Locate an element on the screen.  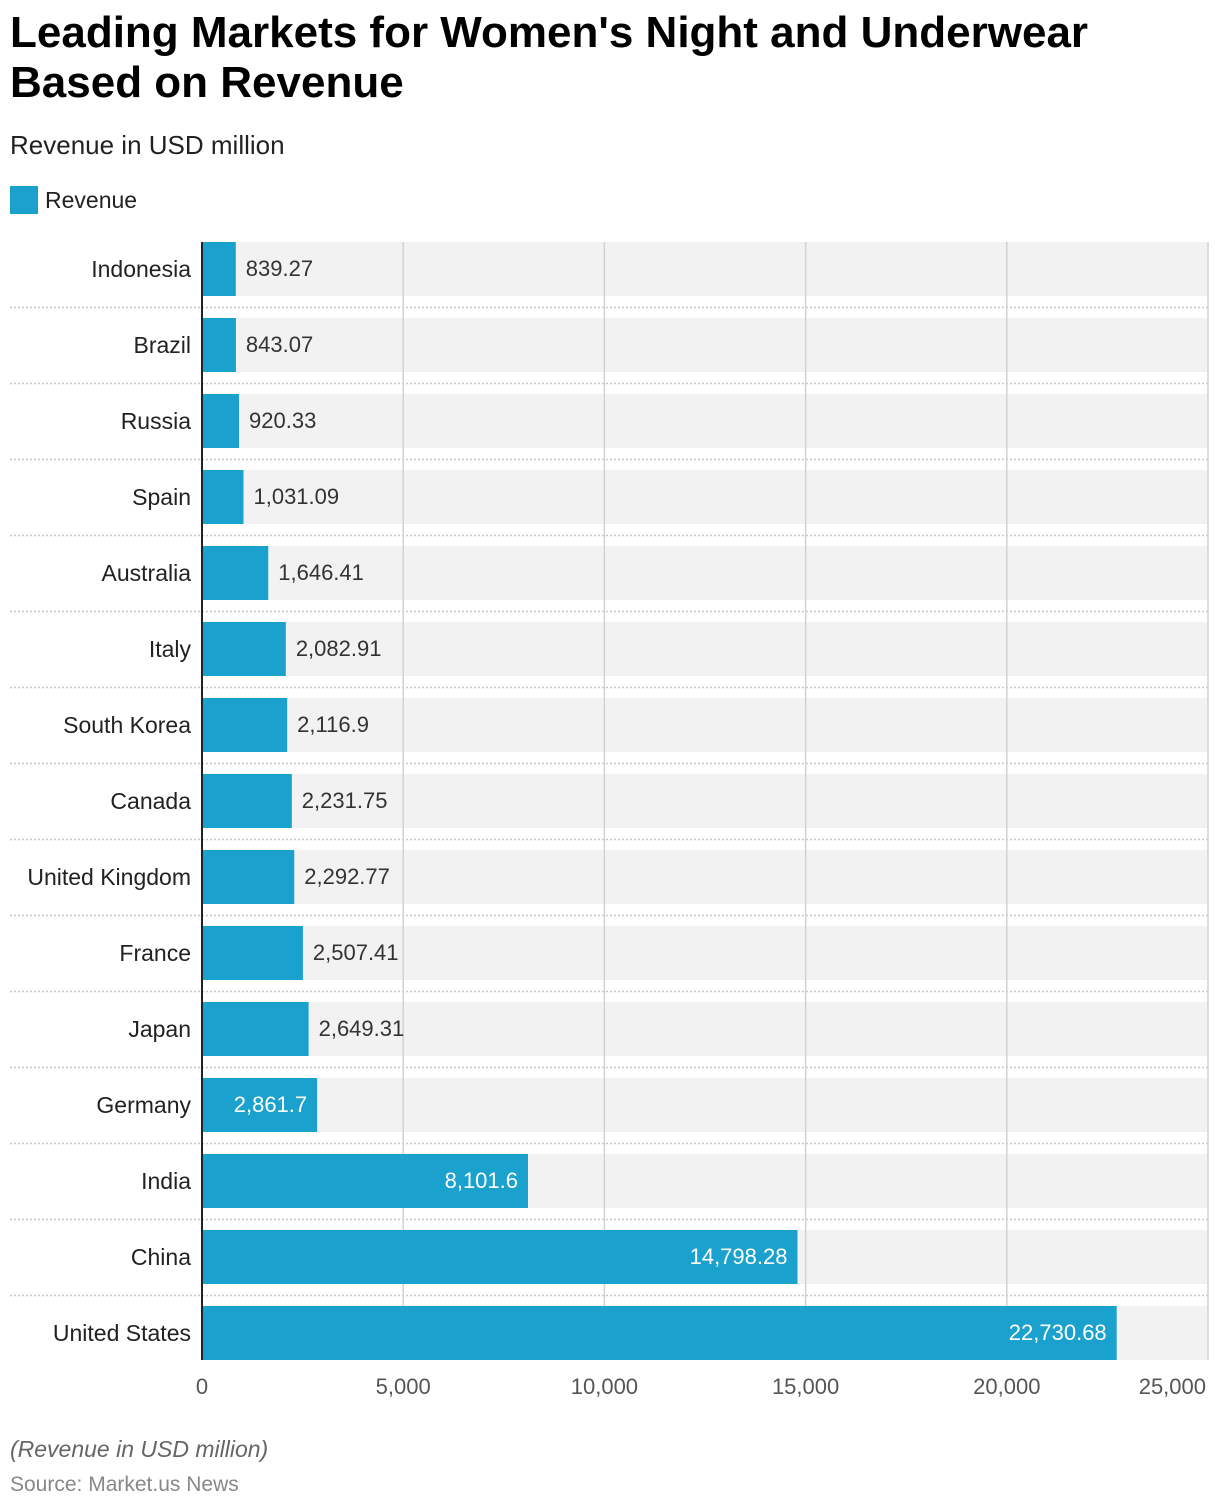
category-label: United Kingdom is located at coordinates (109, 877).